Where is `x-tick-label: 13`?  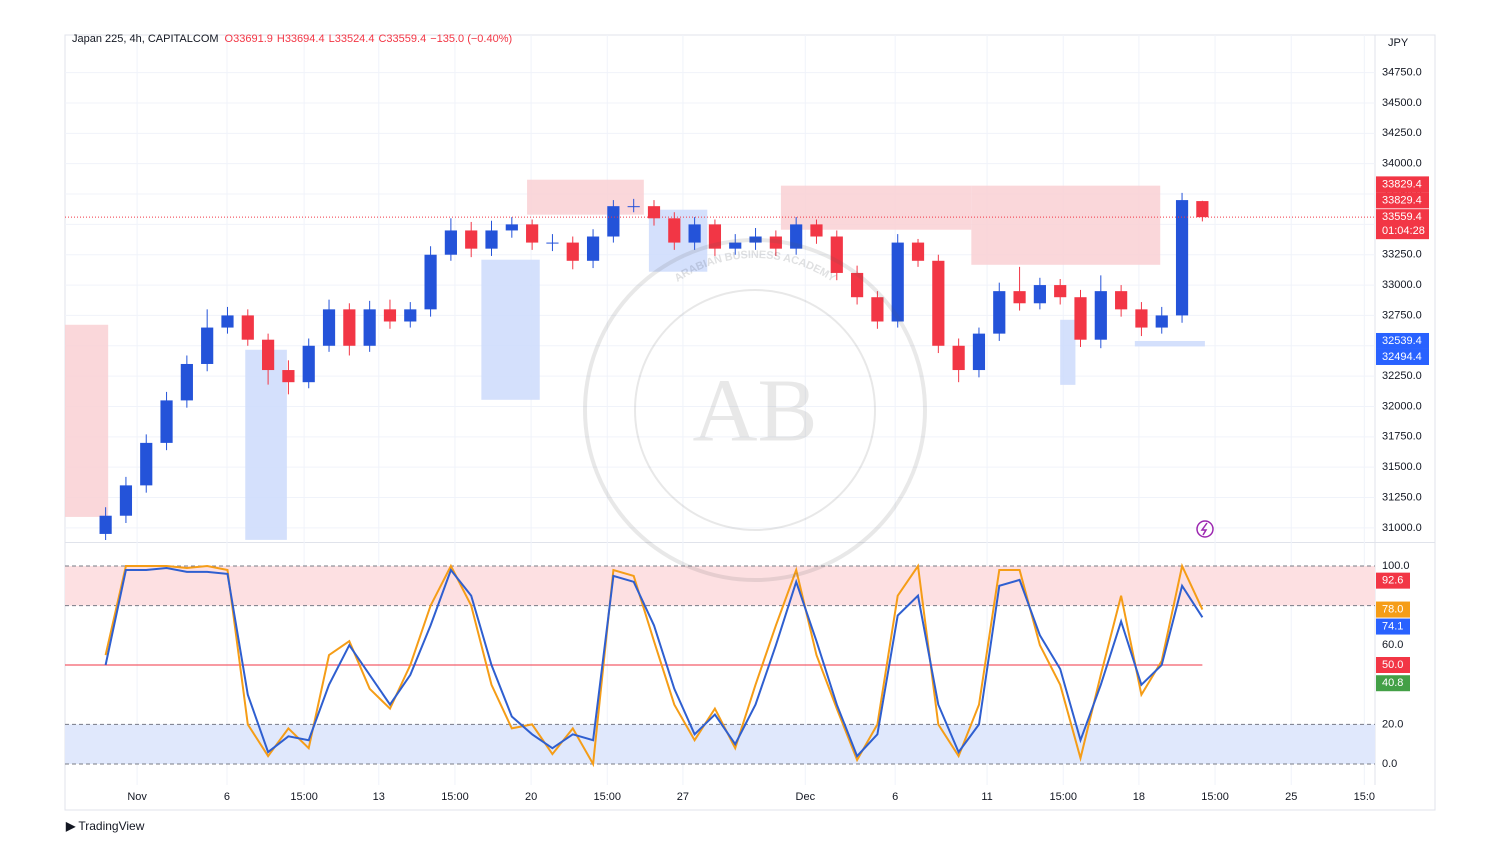 x-tick-label: 13 is located at coordinates (379, 797).